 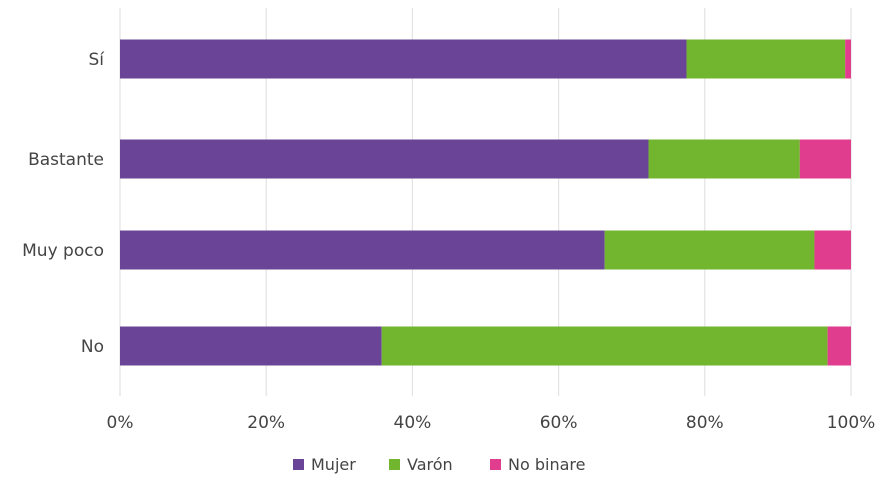 What do you see at coordinates (298, 464) in the screenshot?
I see `legend-swatch-mujer` at bounding box center [298, 464].